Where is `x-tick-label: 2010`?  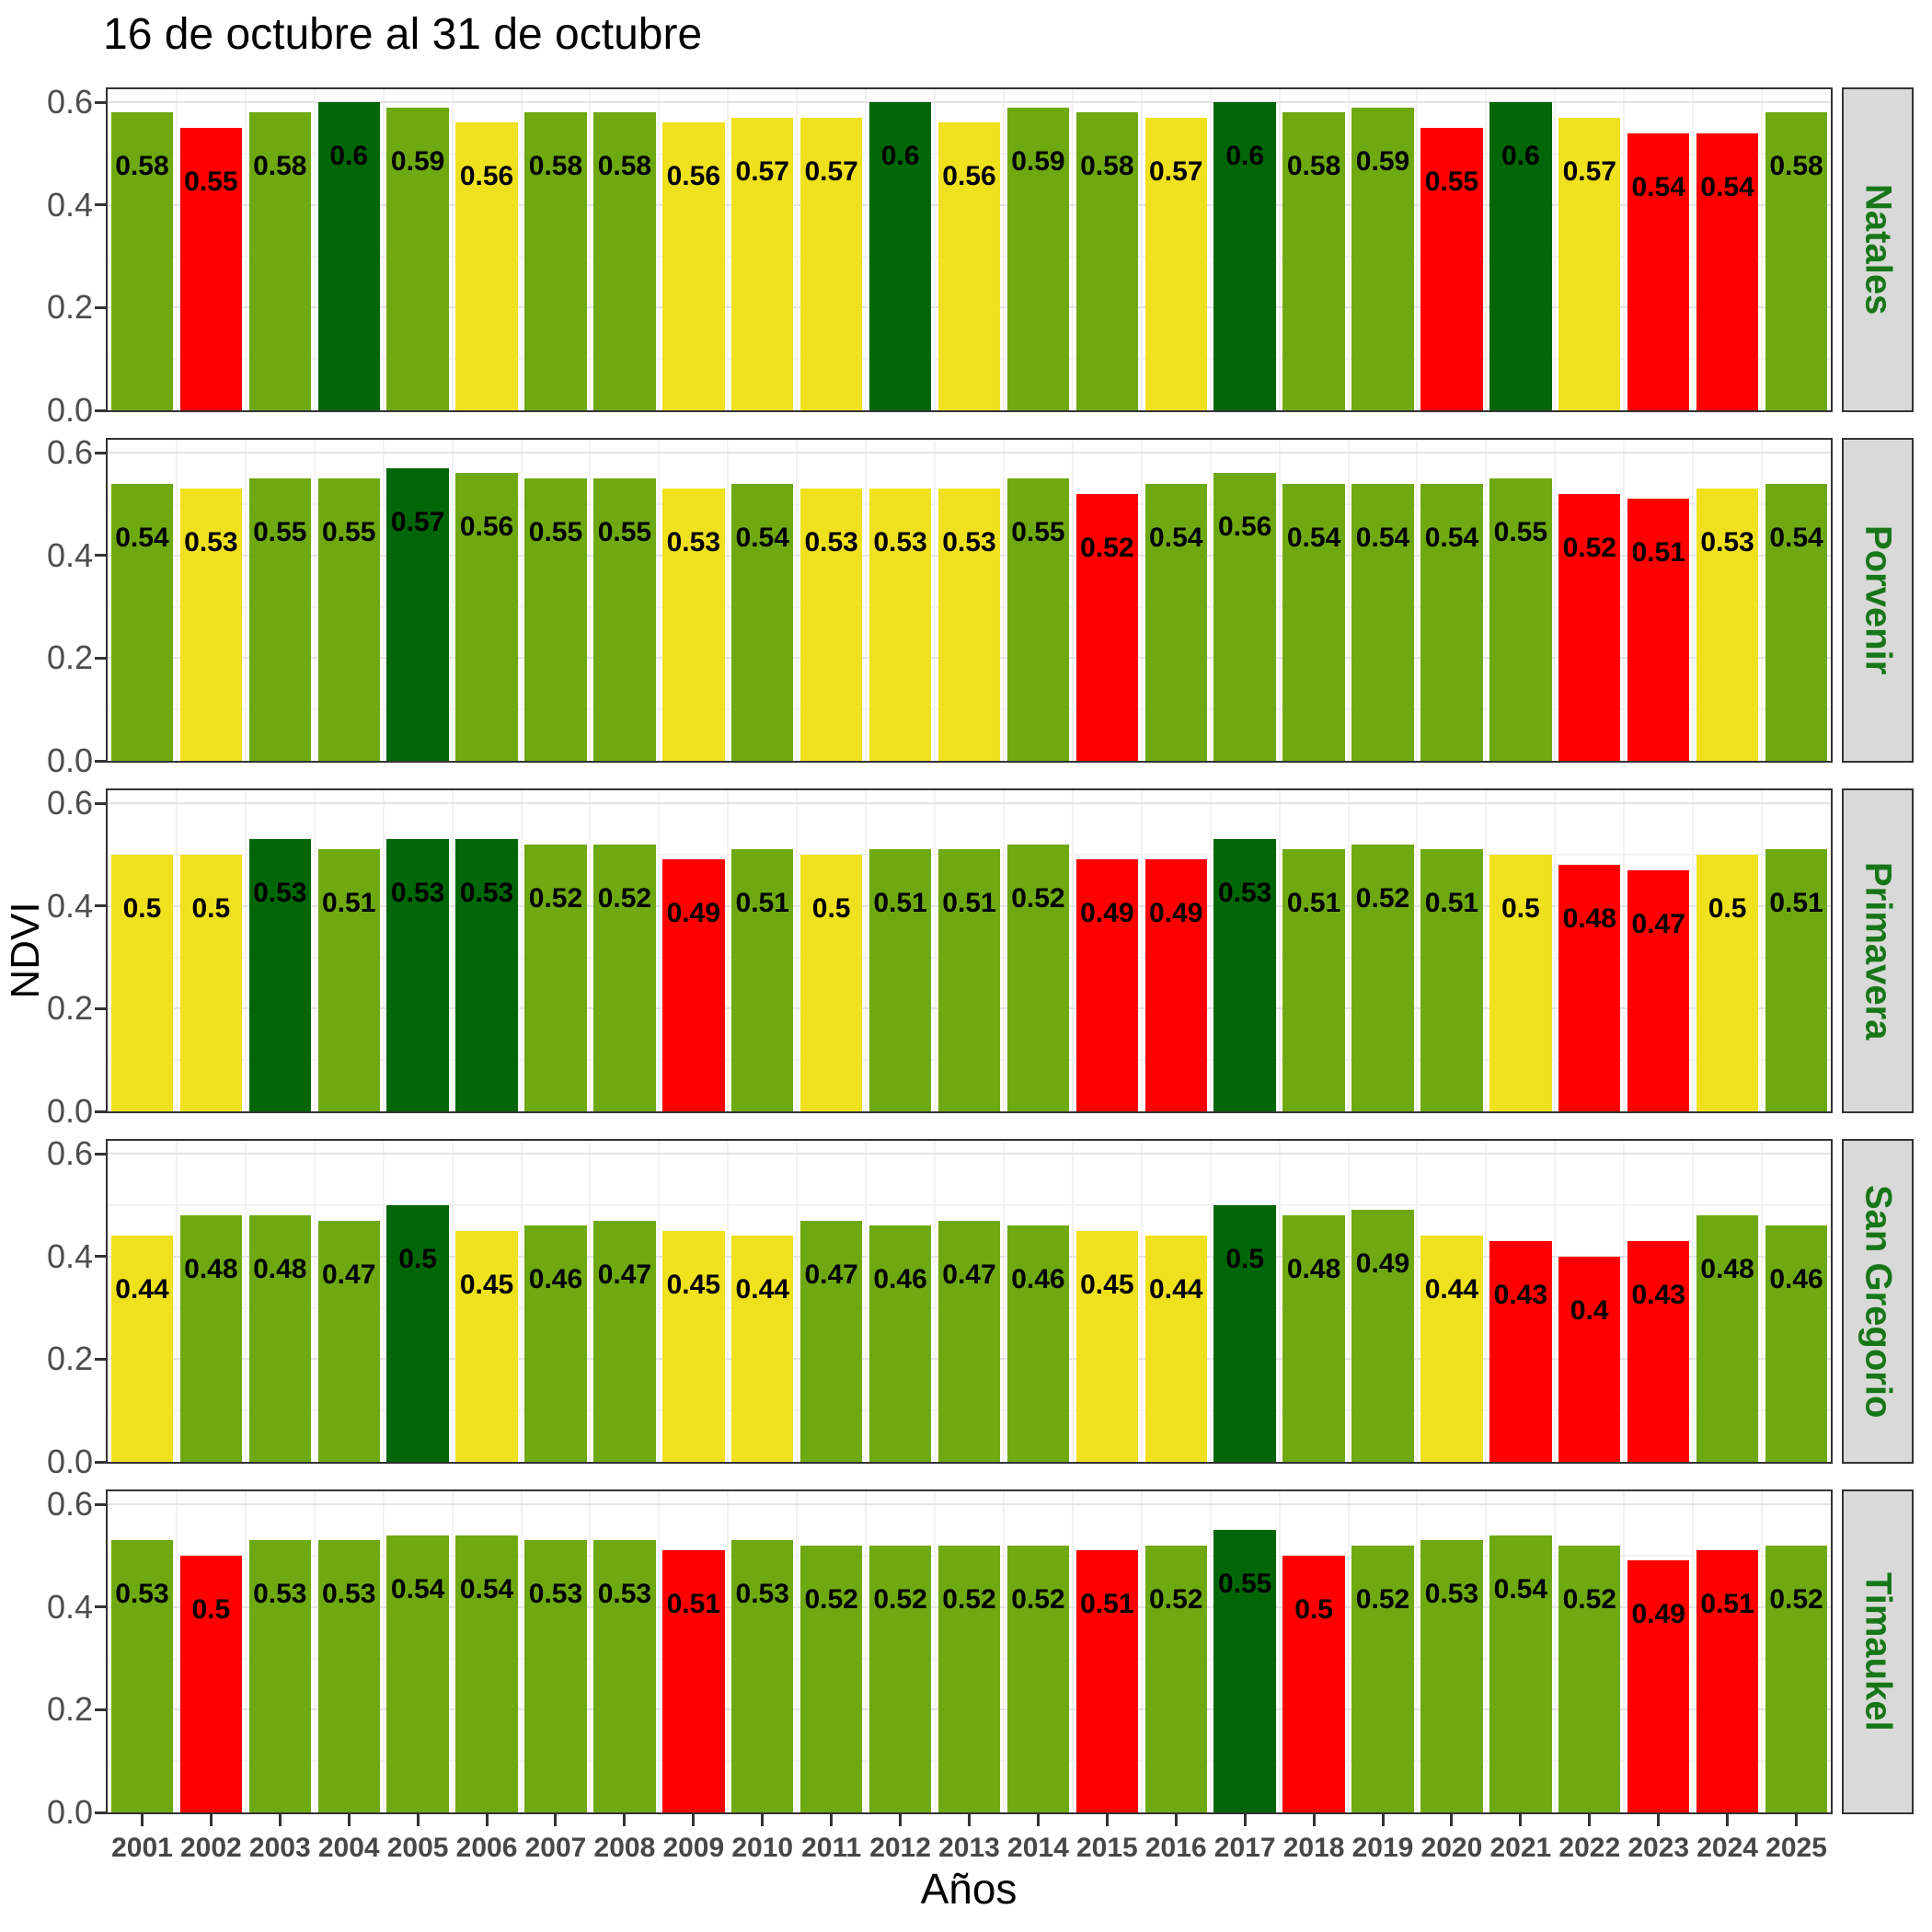
x-tick-label: 2010 is located at coordinates (762, 1848).